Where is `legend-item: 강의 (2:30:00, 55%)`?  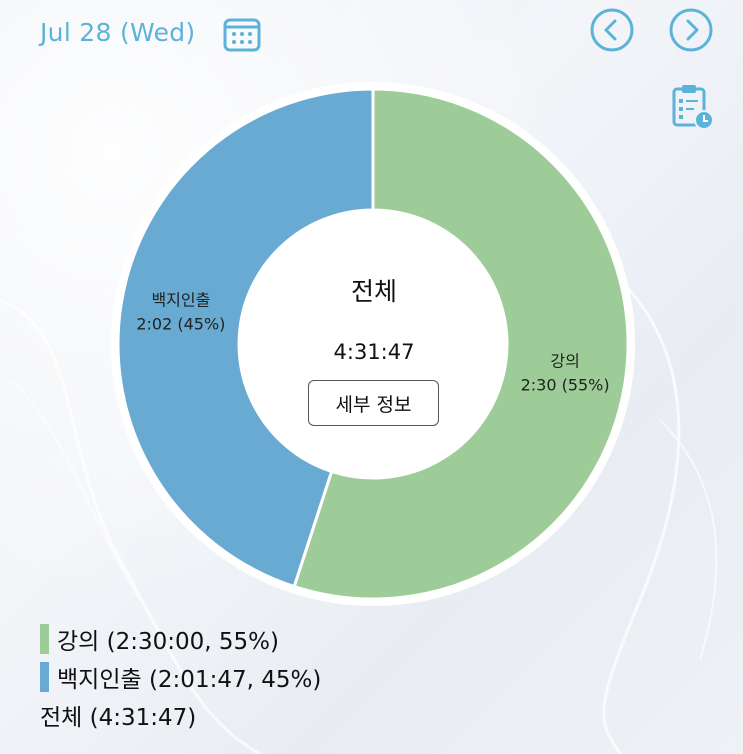
legend-item: 강의 (2:30:00, 55%) is located at coordinates (180, 639).